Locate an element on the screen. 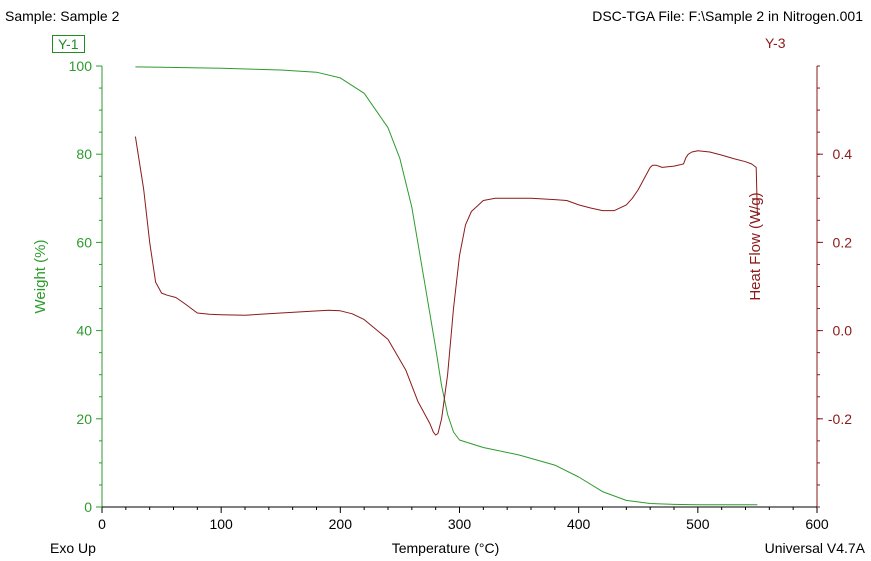 This screenshot has width=871, height=561. y3-axis-tag: Y-3 is located at coordinates (775, 43).